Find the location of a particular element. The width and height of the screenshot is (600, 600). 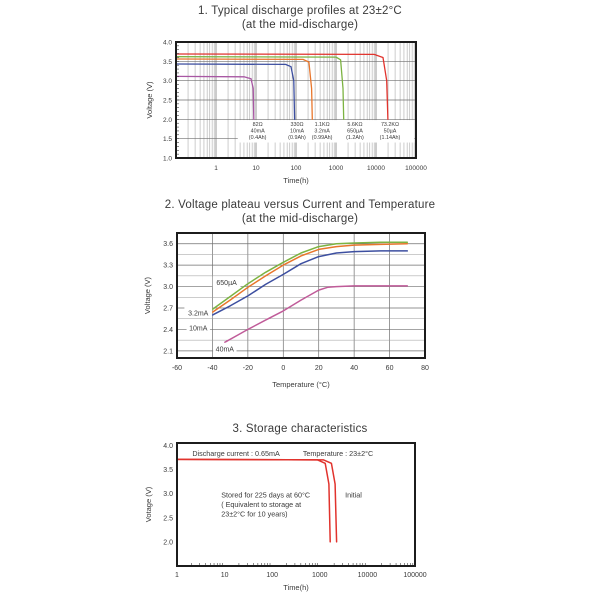

discharge-profiles-label: 73.2KΩ is located at coordinates (390, 125).